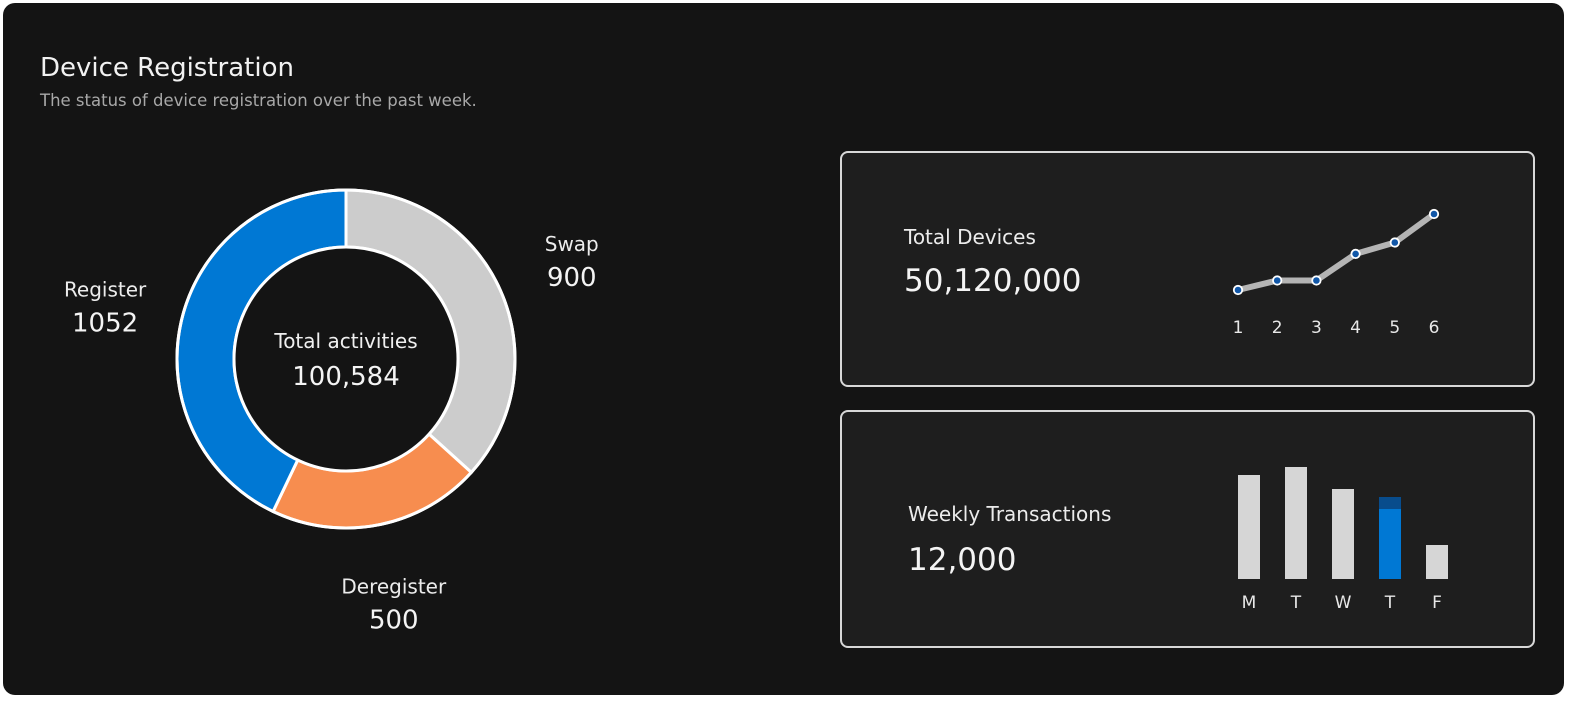 The height and width of the screenshot is (706, 1587). What do you see at coordinates (346, 377) in the screenshot?
I see `donut-center-value: 100,584` at bounding box center [346, 377].